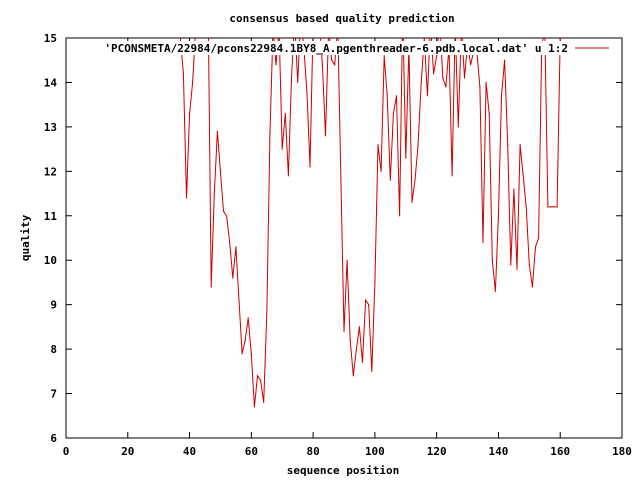  Describe the element at coordinates (560, 451) in the screenshot. I see `x-tick-label: 160` at that location.